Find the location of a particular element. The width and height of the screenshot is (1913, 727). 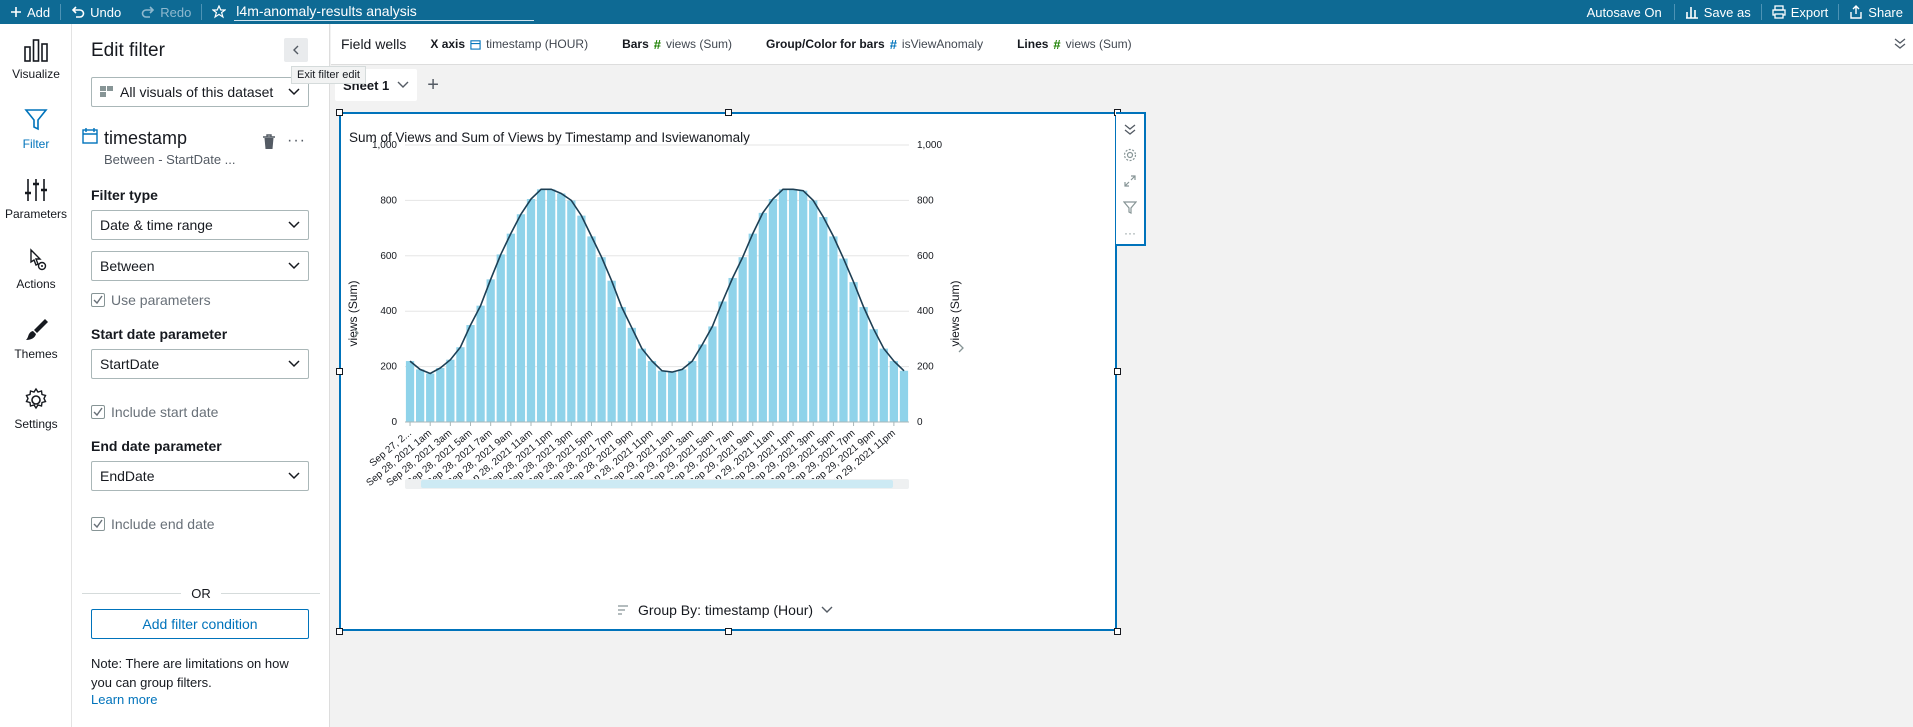

nav-filter-label: Filter is located at coordinates (36, 144).